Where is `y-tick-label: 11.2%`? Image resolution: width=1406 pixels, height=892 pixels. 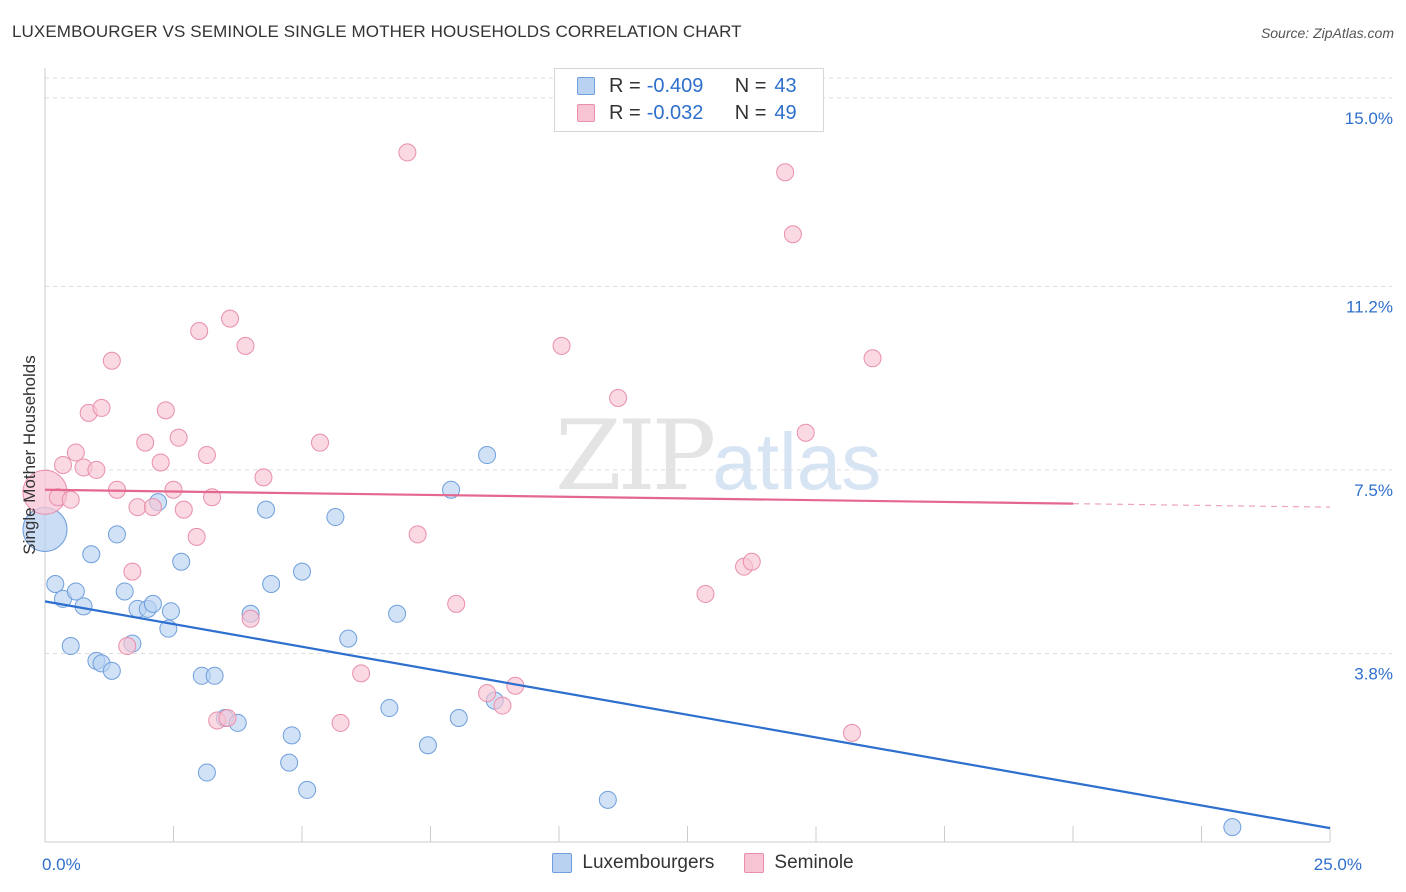 y-tick-label: 11.2% is located at coordinates (1369, 306).